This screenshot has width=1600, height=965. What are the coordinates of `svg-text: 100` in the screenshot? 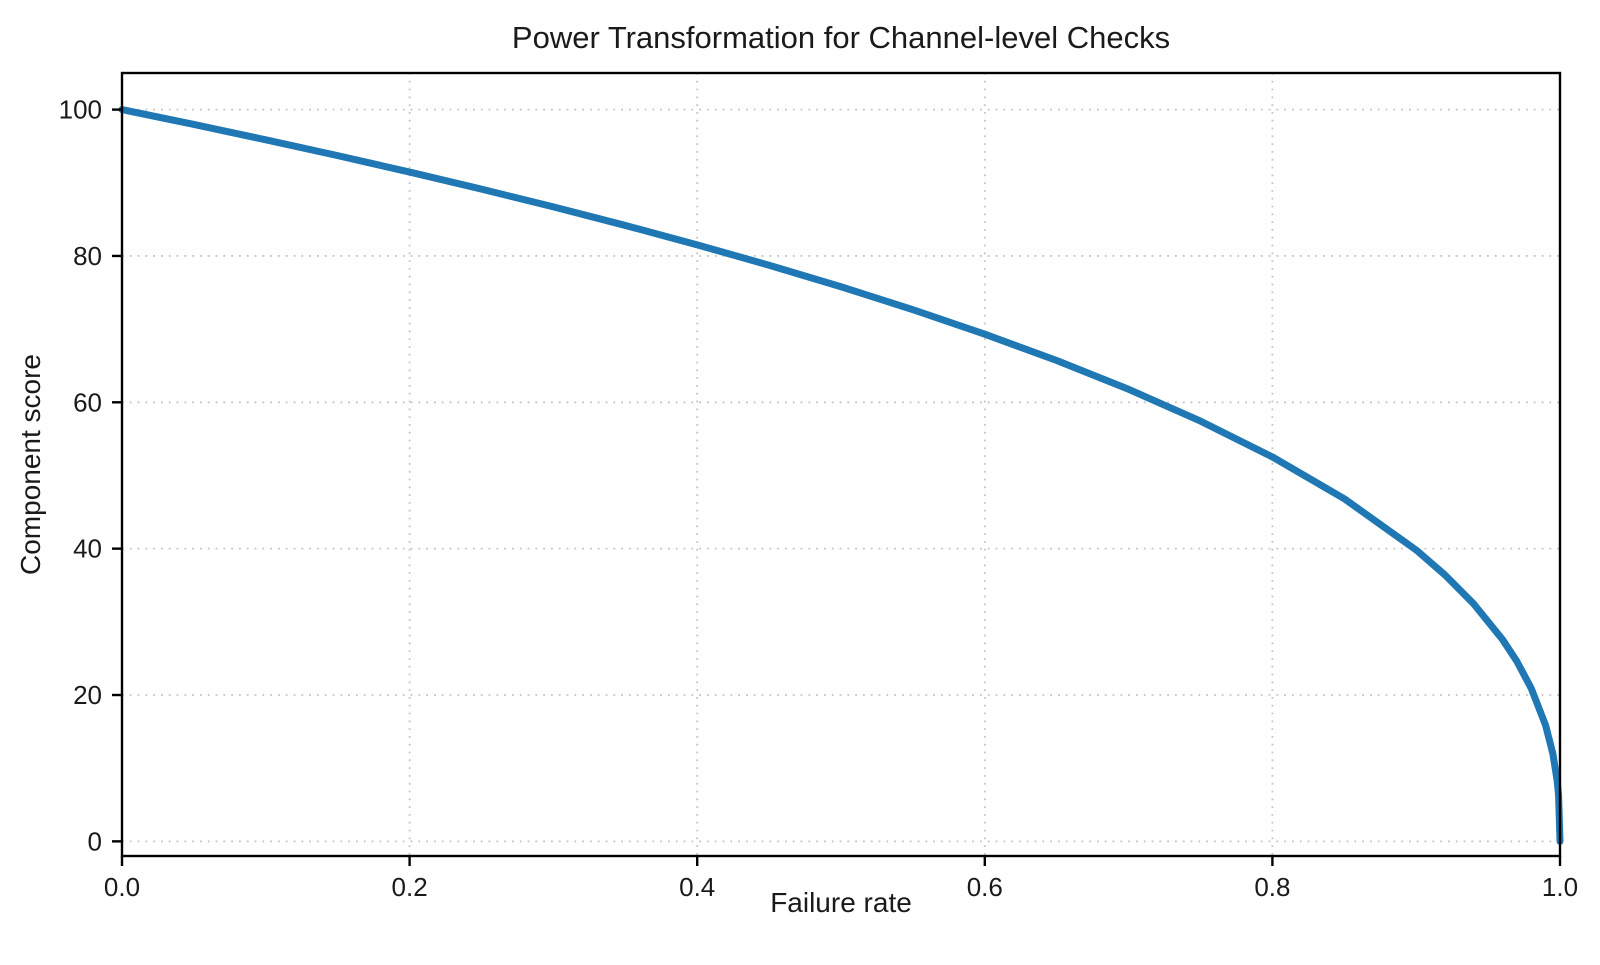 It's located at (80, 110).